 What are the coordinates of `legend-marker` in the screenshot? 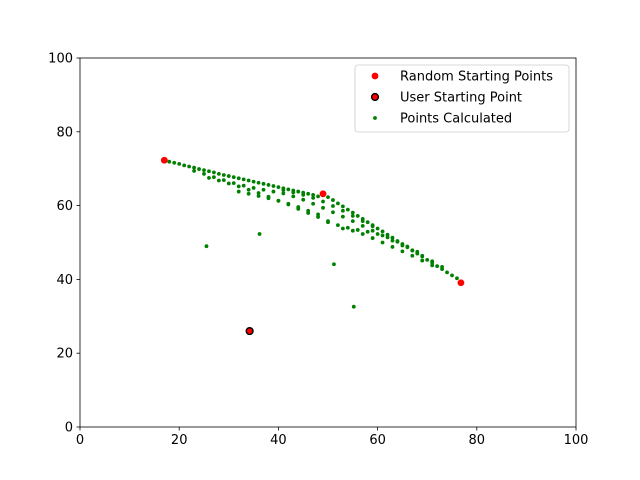 It's located at (375, 97).